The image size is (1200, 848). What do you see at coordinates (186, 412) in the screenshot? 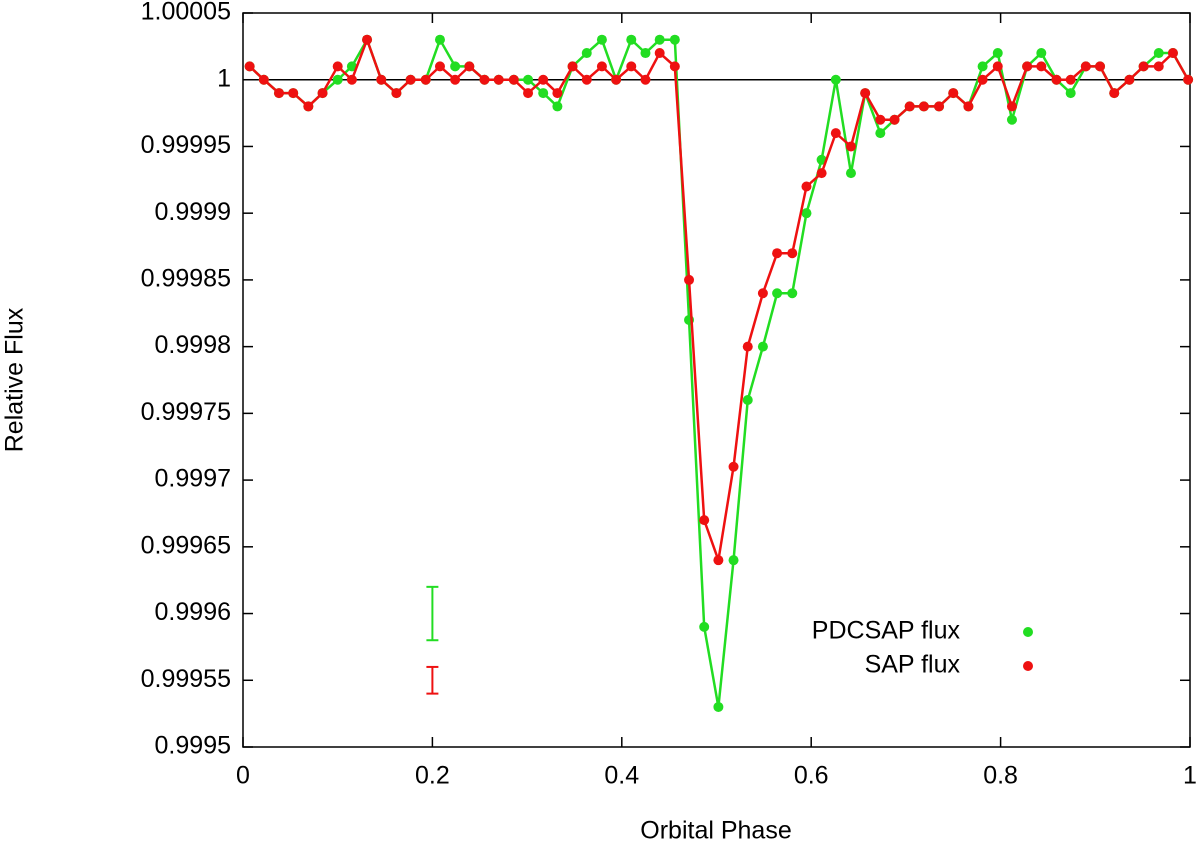
I see `y-tick-label: 0.99975` at bounding box center [186, 412].